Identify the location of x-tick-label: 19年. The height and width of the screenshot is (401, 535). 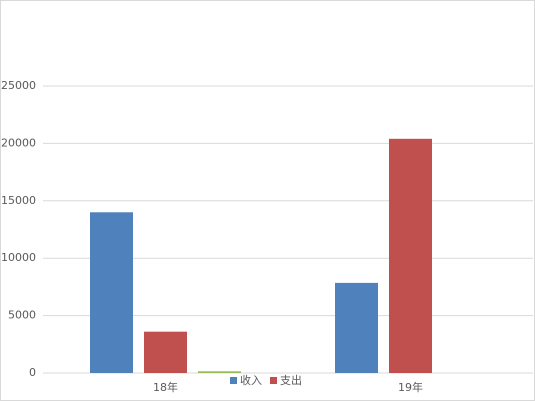
(410, 387).